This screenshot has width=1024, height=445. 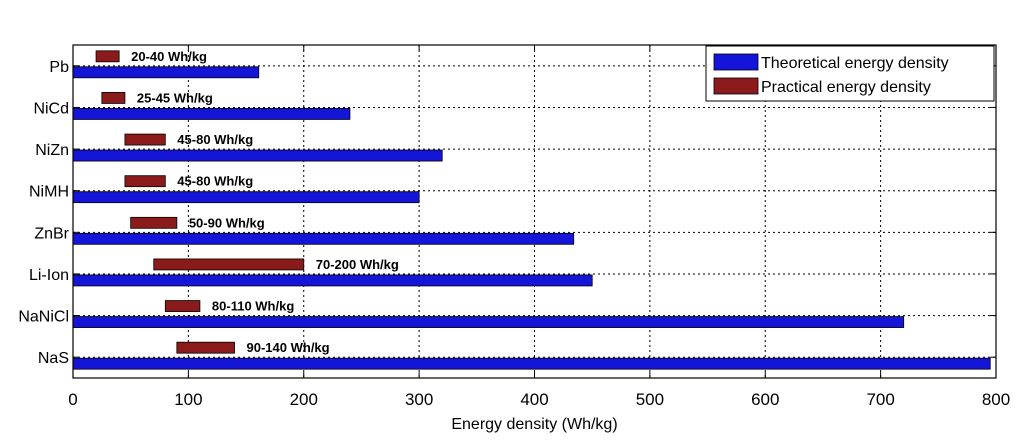 I want to click on legend-swatch-theoretical, so click(x=736, y=62).